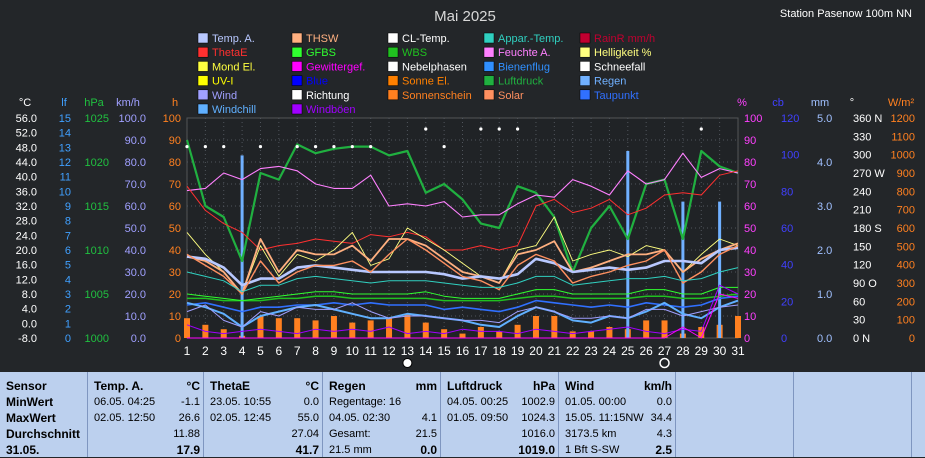 The height and width of the screenshot is (458, 925). I want to click on lf-axis-tick: 0, so click(68, 339).